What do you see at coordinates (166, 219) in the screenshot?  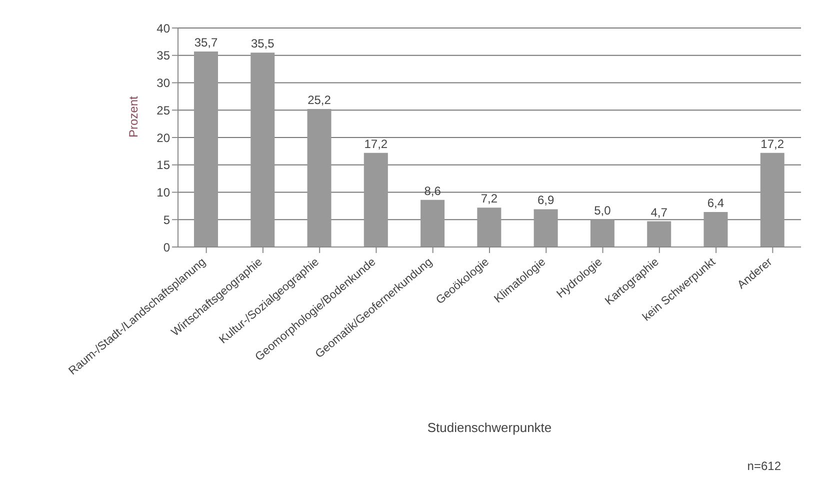 I see `y-tick-label: 5` at bounding box center [166, 219].